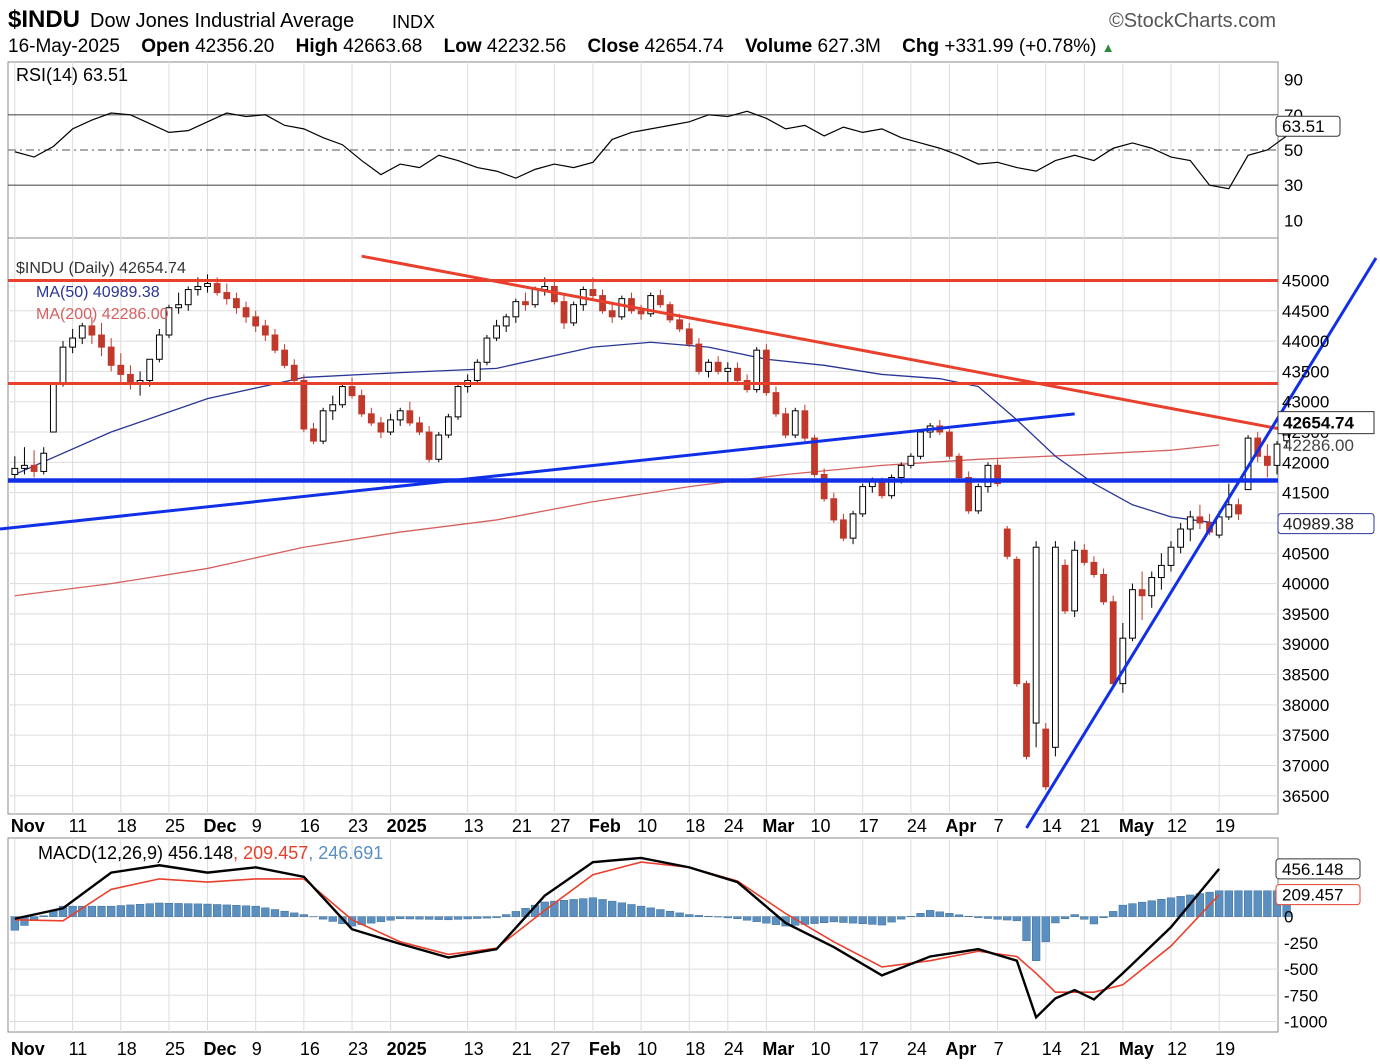 The height and width of the screenshot is (1064, 1380). Describe the element at coordinates (617, 520) in the screenshot. I see `ma200-line` at that location.